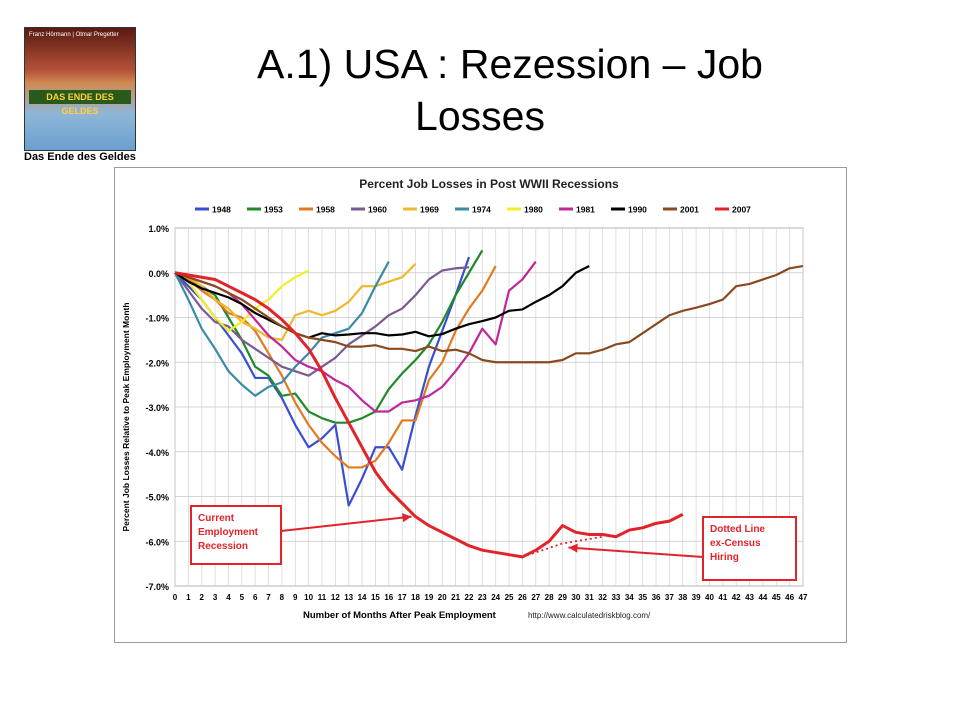 This screenshot has height=720, width=960. What do you see at coordinates (689, 210) in the screenshot?
I see `legend-label: 2001` at bounding box center [689, 210].